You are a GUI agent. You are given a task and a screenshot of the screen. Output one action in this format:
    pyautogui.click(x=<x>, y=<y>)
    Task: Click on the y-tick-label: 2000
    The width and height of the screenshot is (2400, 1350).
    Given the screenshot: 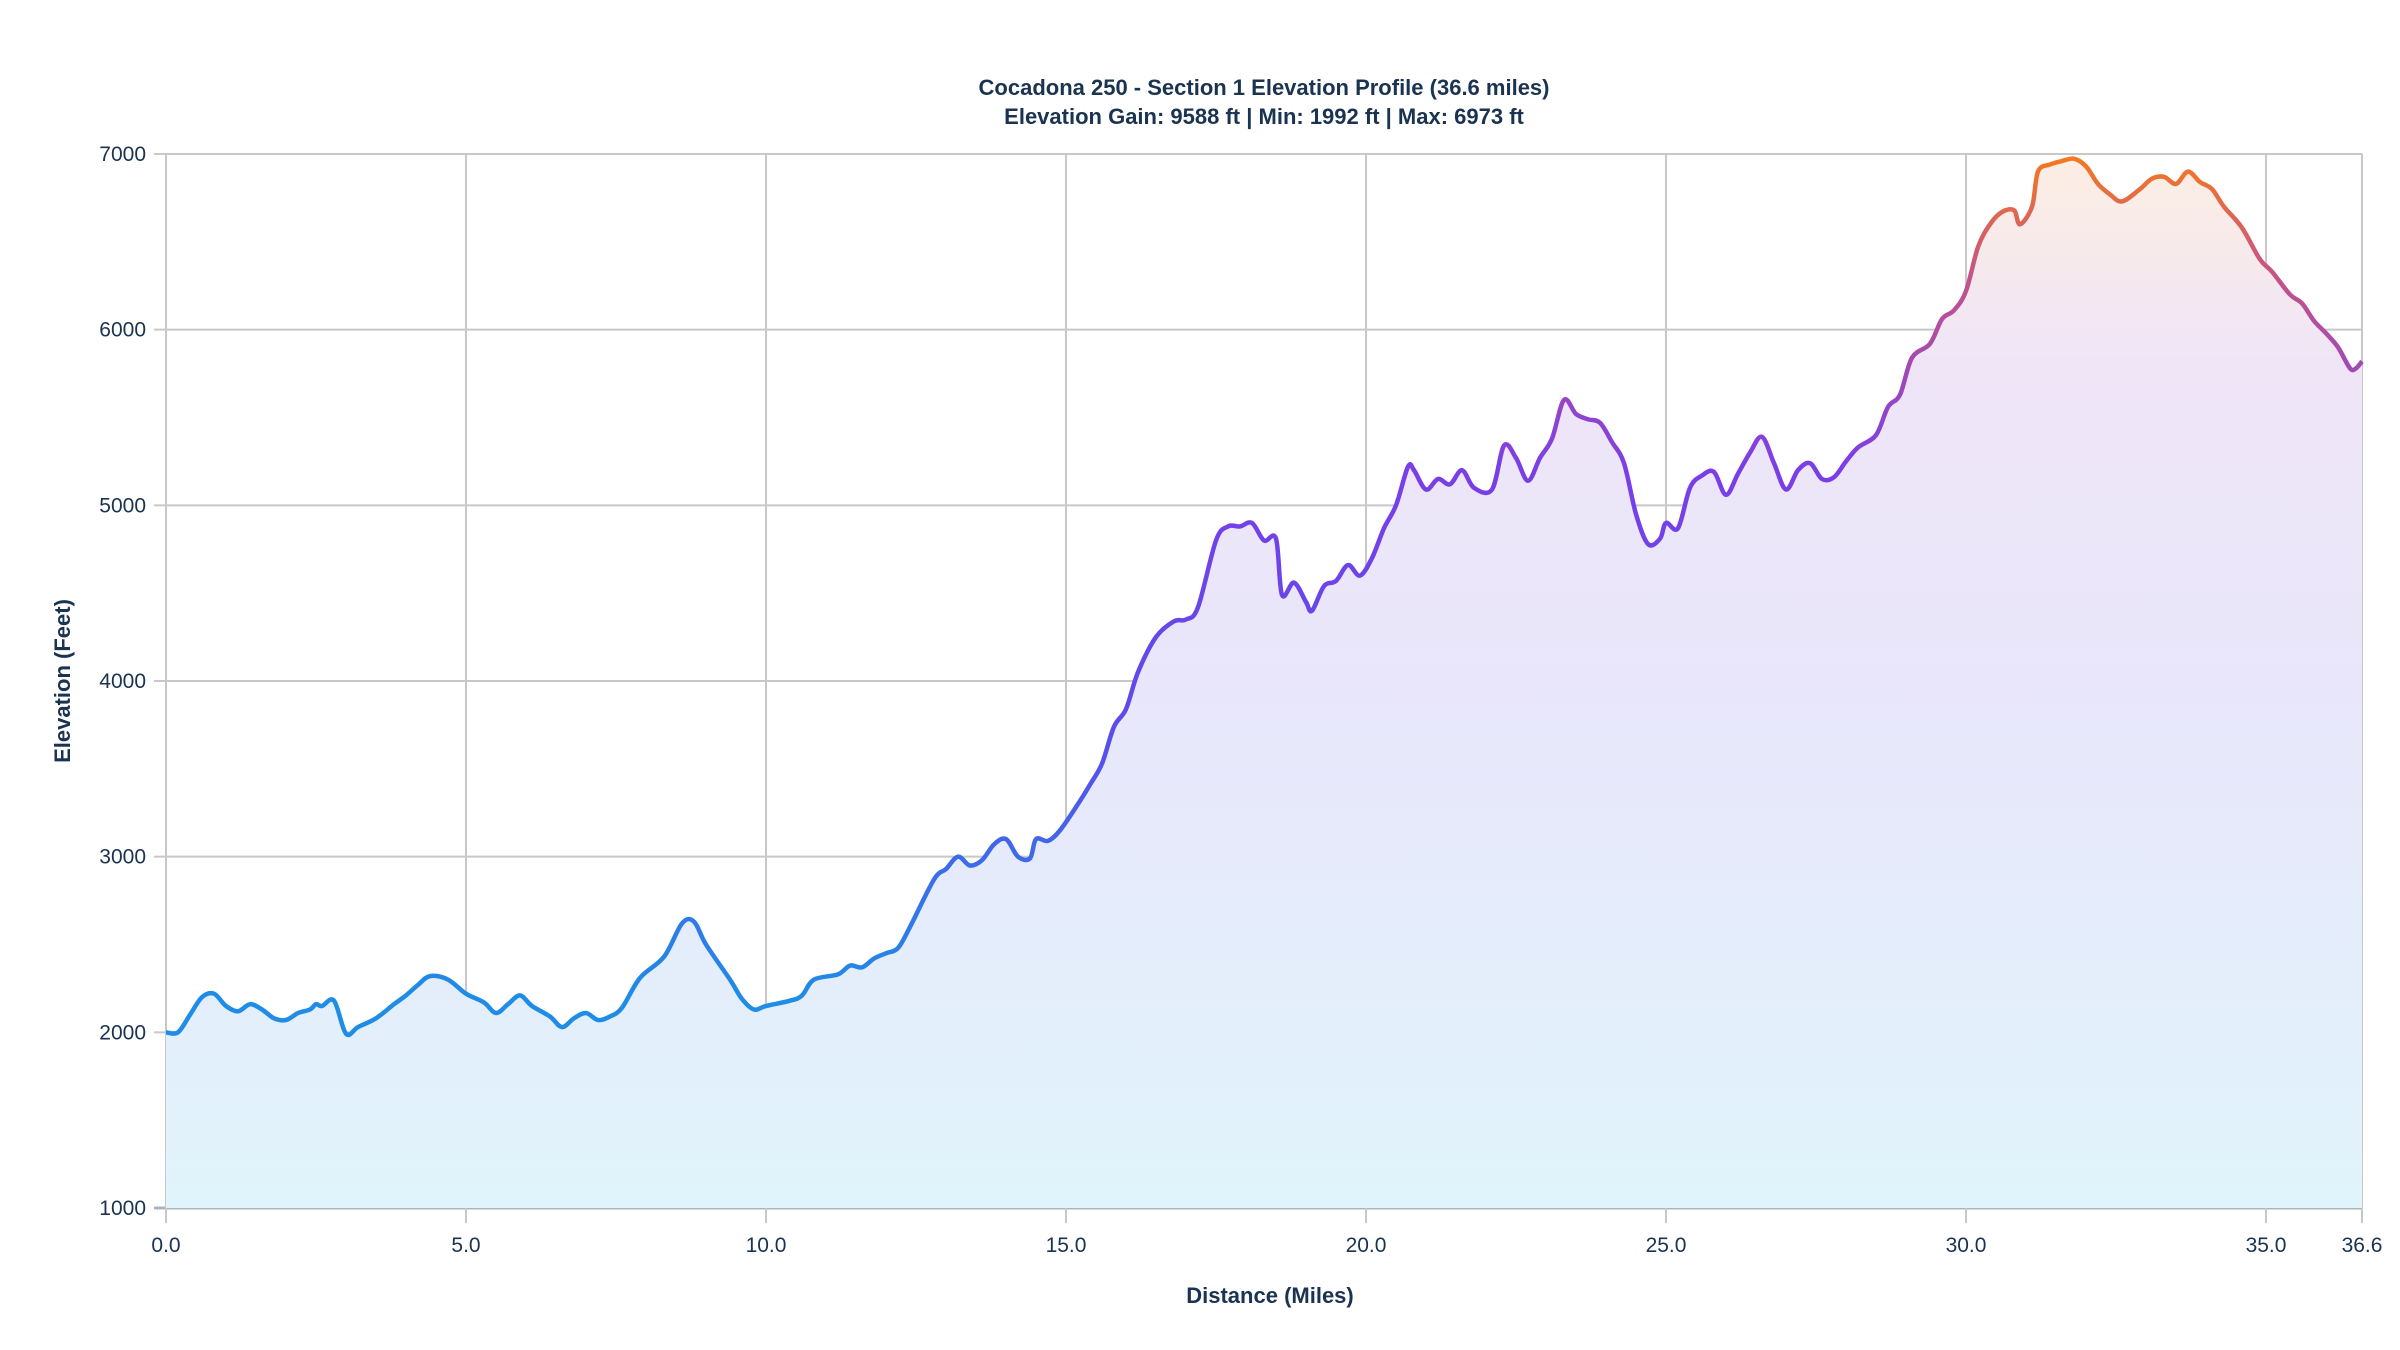 What is the action you would take?
    pyautogui.click(x=122, y=1032)
    